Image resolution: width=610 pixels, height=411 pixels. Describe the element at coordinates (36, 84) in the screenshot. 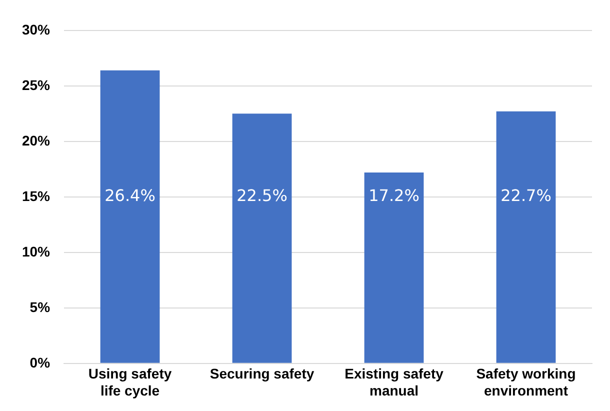

I see `y-tick-label: 25%` at that location.